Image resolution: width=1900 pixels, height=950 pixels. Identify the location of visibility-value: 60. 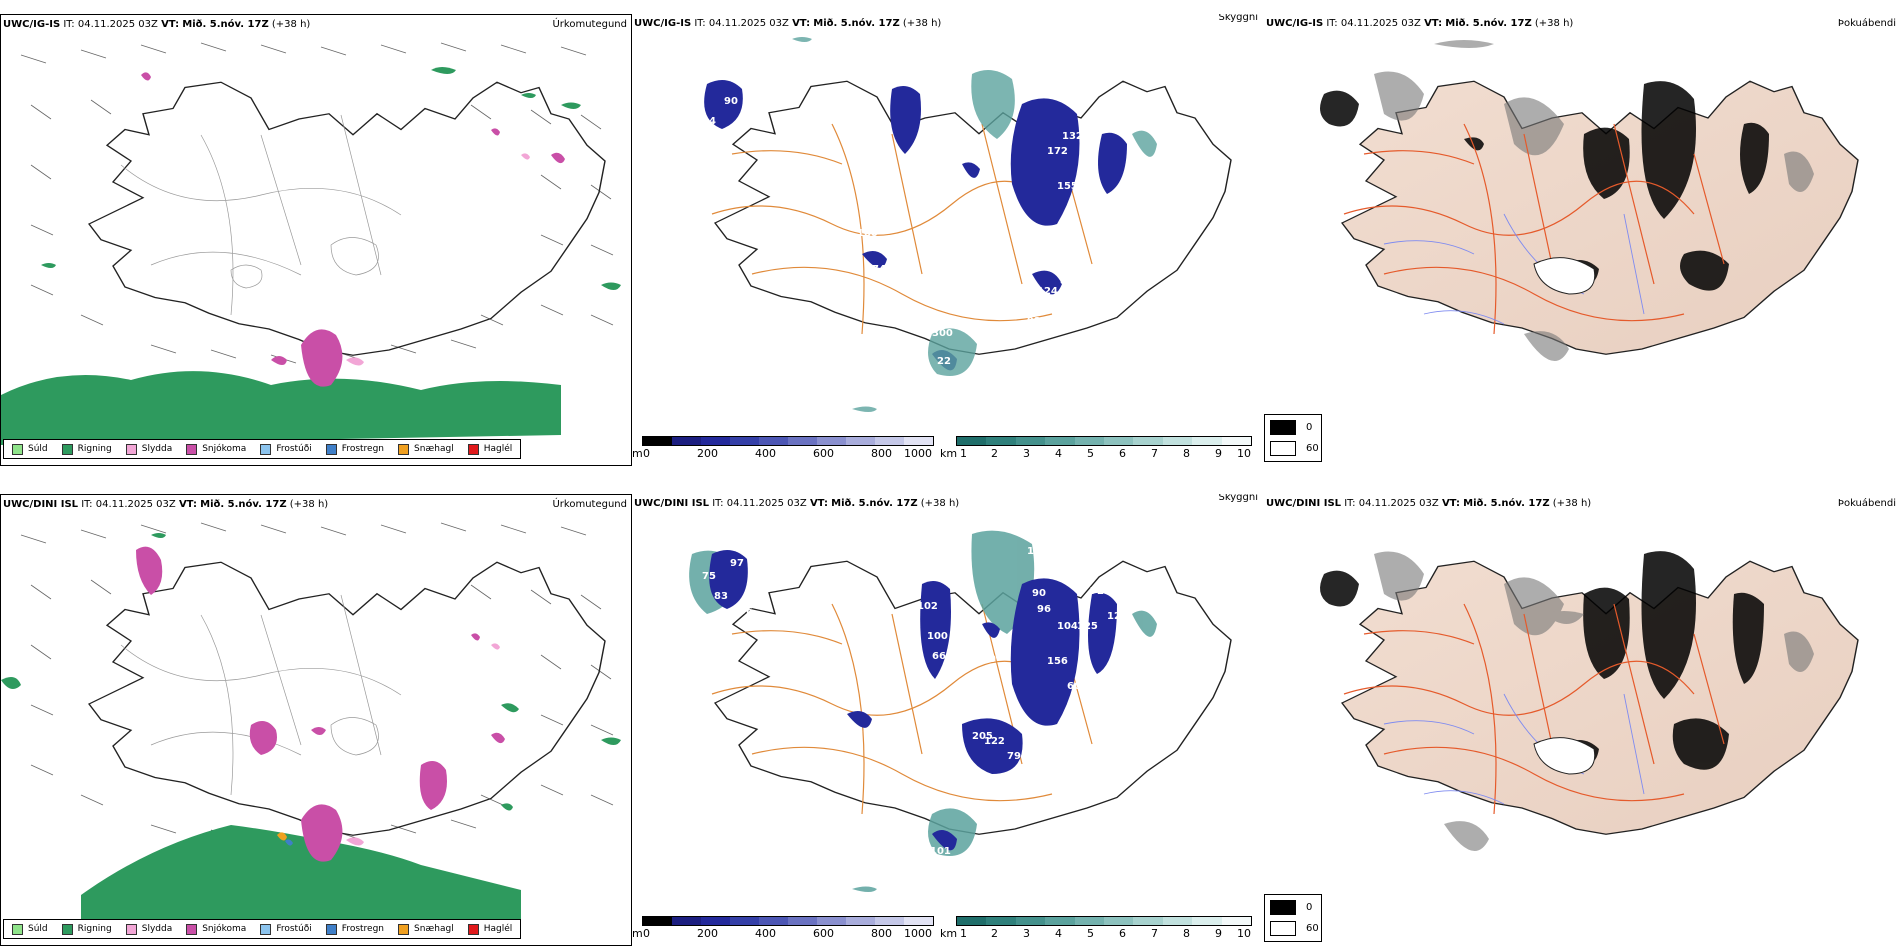
(1074, 686).